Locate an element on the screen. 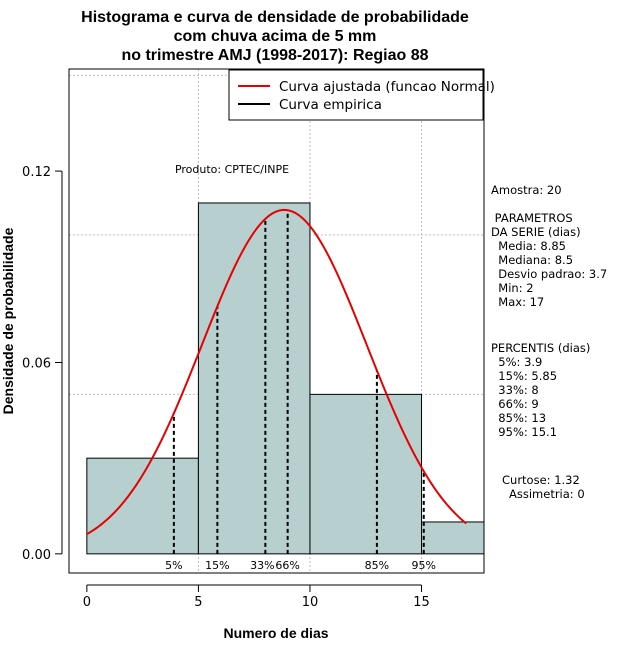 The width and height of the screenshot is (640, 660). stat-params-header: PARAMETROS is located at coordinates (532, 218).